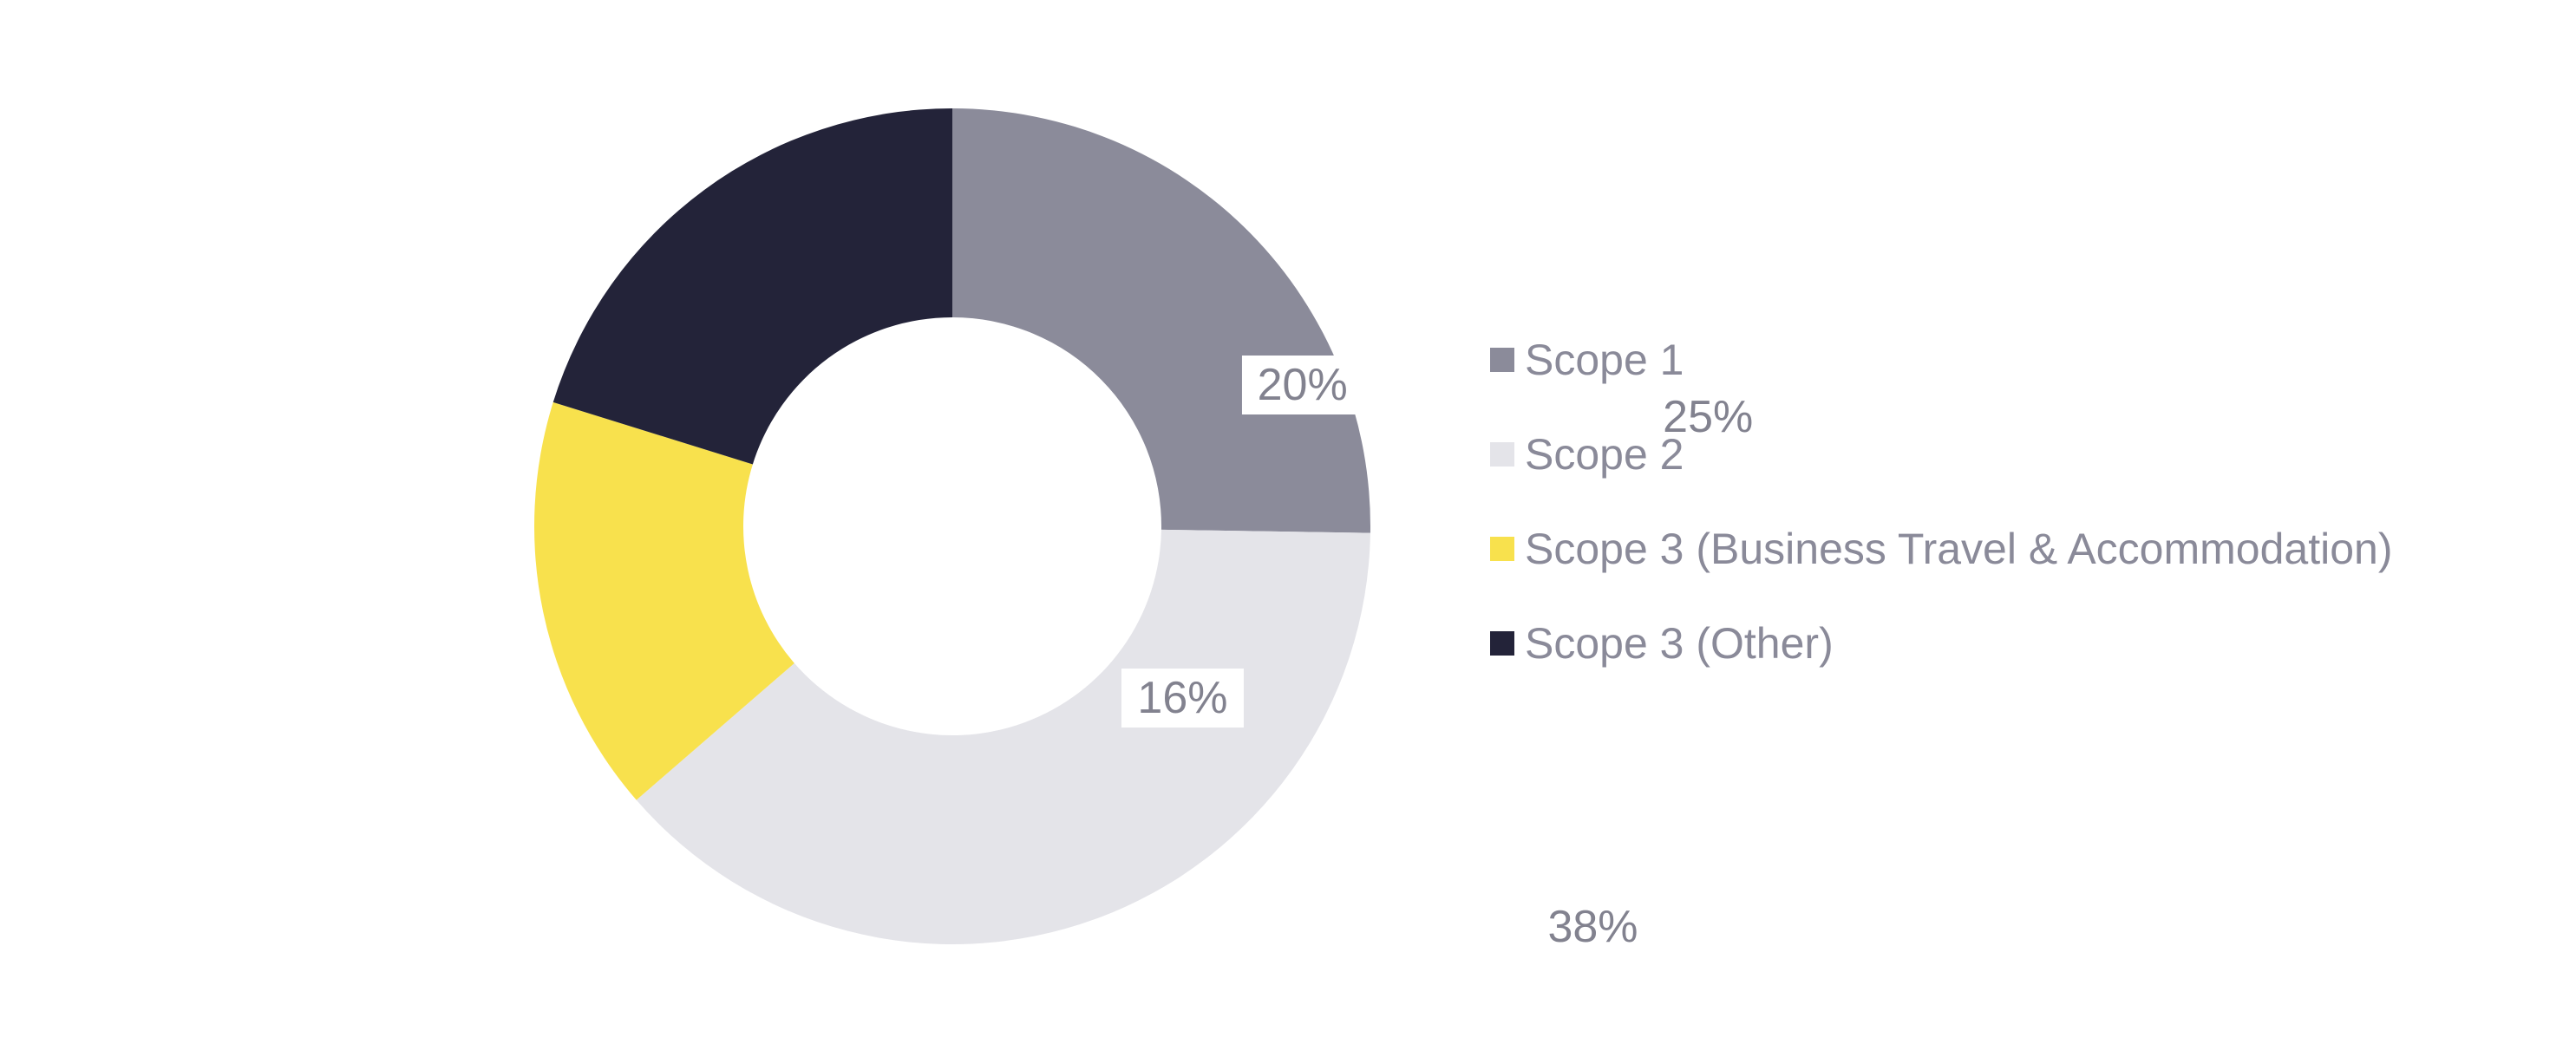 This screenshot has width=2576, height=1057. What do you see at coordinates (1941, 643) in the screenshot?
I see `legend-item-4: Scope 3 (Other)` at bounding box center [1941, 643].